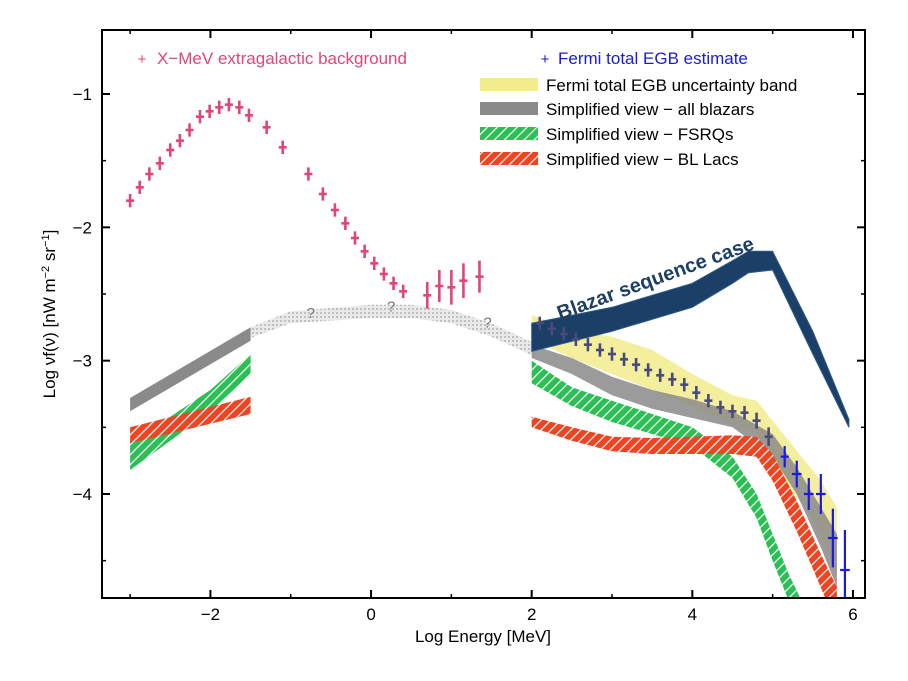  I want to click on legend-fsrq-swatch, so click(509, 133).